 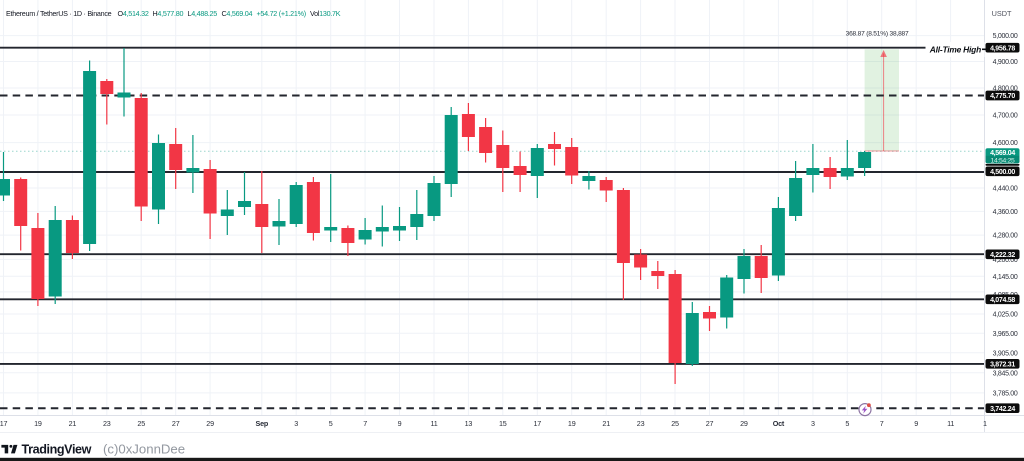 I want to click on svg-text: 4,145.00, so click(x=1005, y=277).